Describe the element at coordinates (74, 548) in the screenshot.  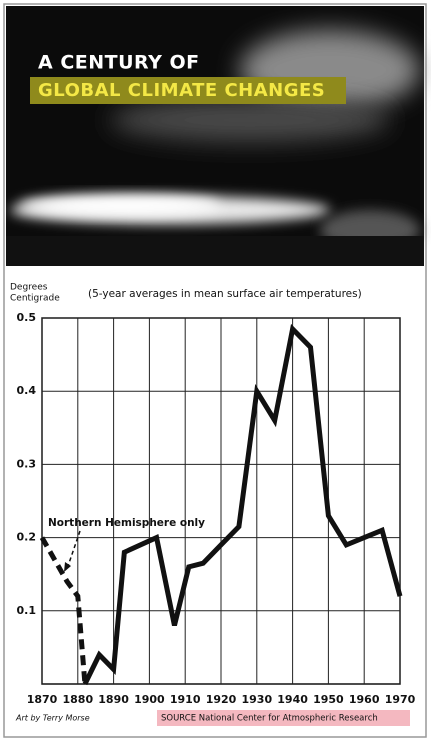
I see `annotation-arrow` at that location.